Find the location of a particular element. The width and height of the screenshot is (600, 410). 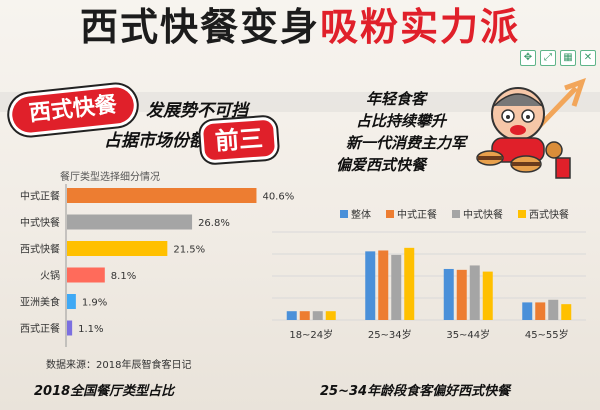

burger-patty is located at coordinates (490, 158).